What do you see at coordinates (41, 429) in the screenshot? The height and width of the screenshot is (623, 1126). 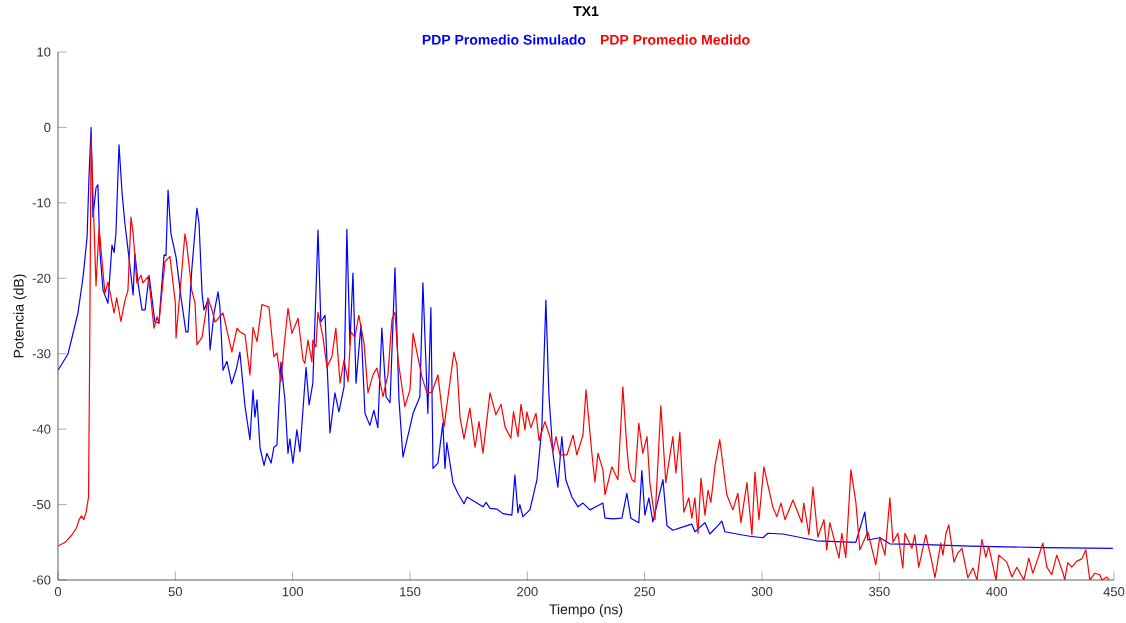 I see `y-tick-label: -40` at bounding box center [41, 429].